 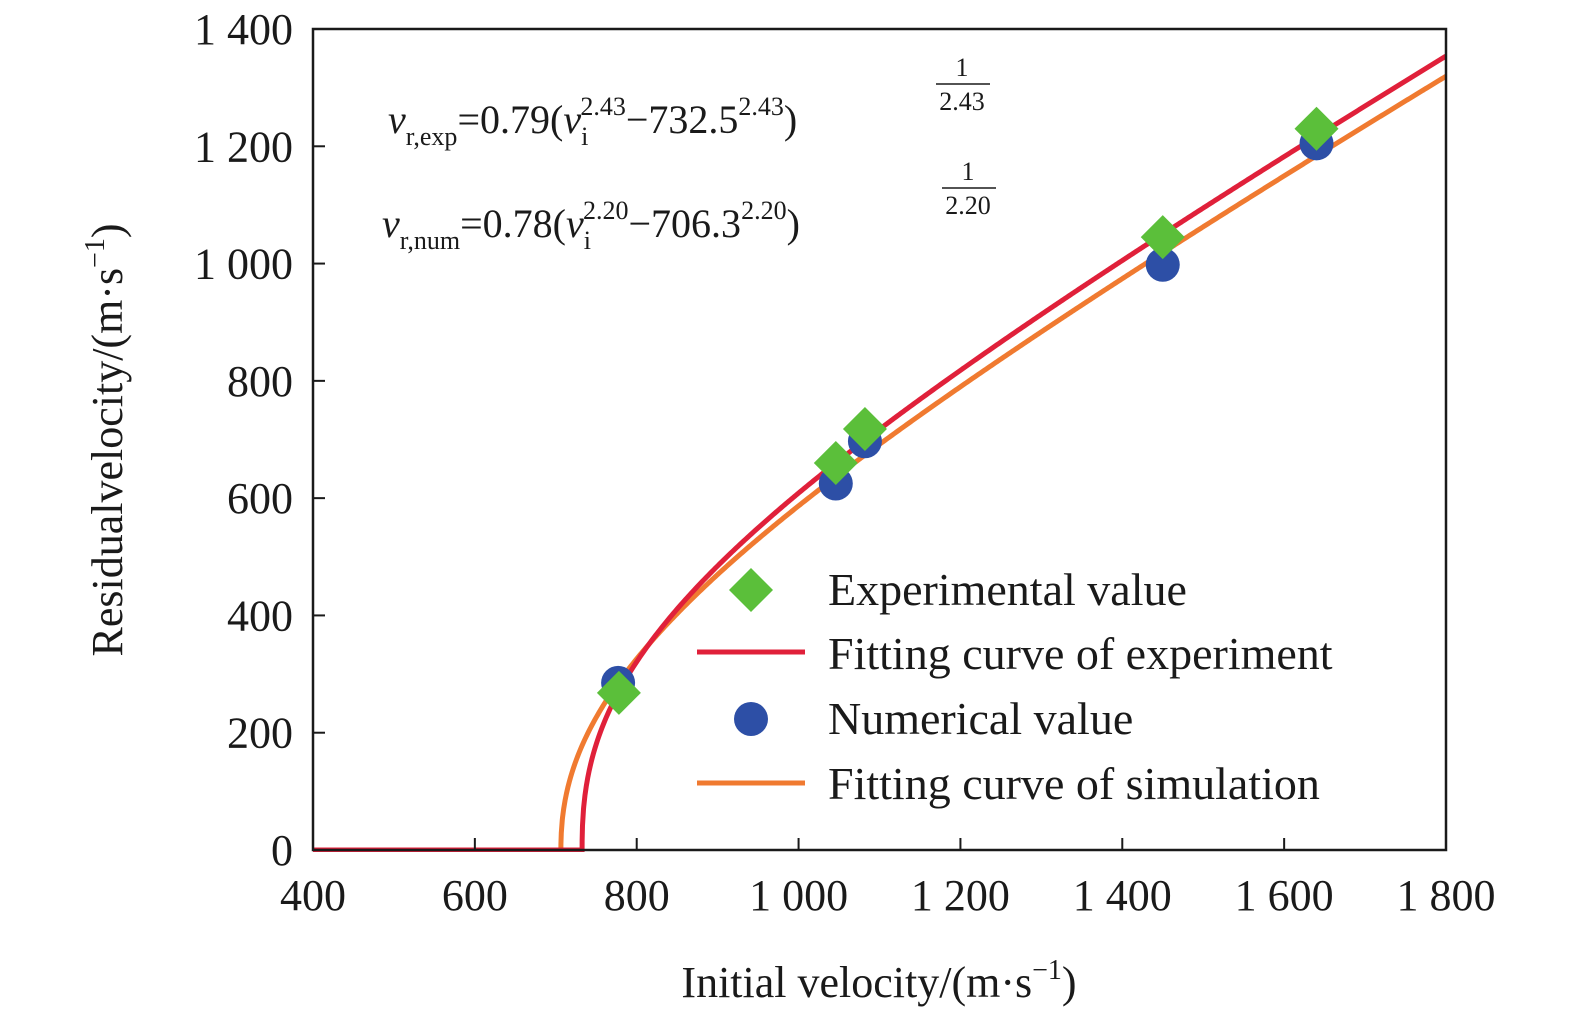 I want to click on legend-item-fit-experiment: Fitting curve of experiment, so click(x=1015, y=653).